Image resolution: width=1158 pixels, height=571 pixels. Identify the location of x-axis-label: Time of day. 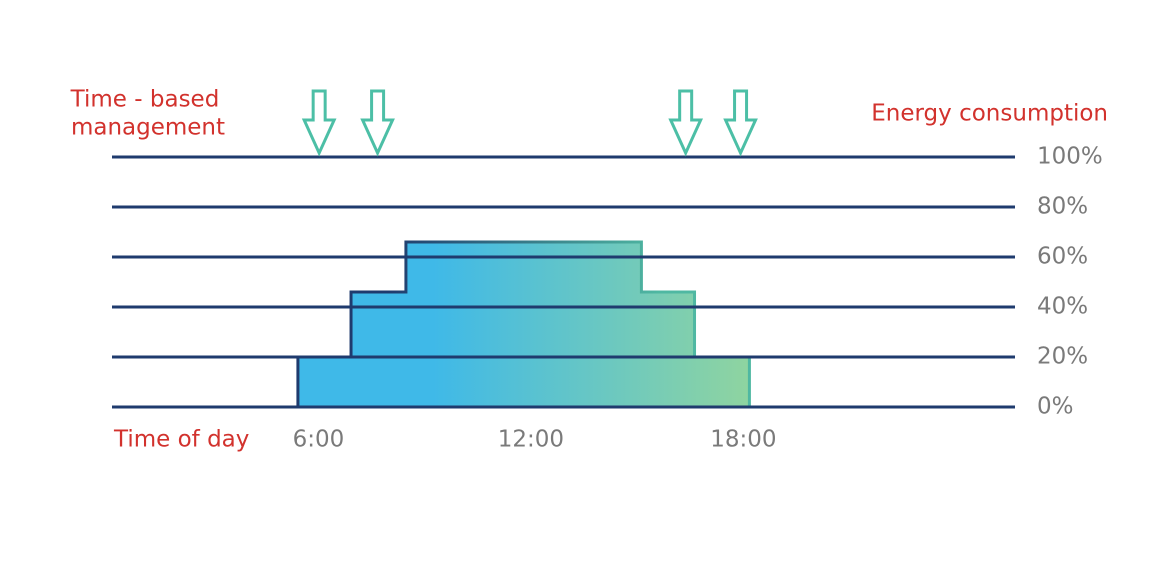
(181, 440).